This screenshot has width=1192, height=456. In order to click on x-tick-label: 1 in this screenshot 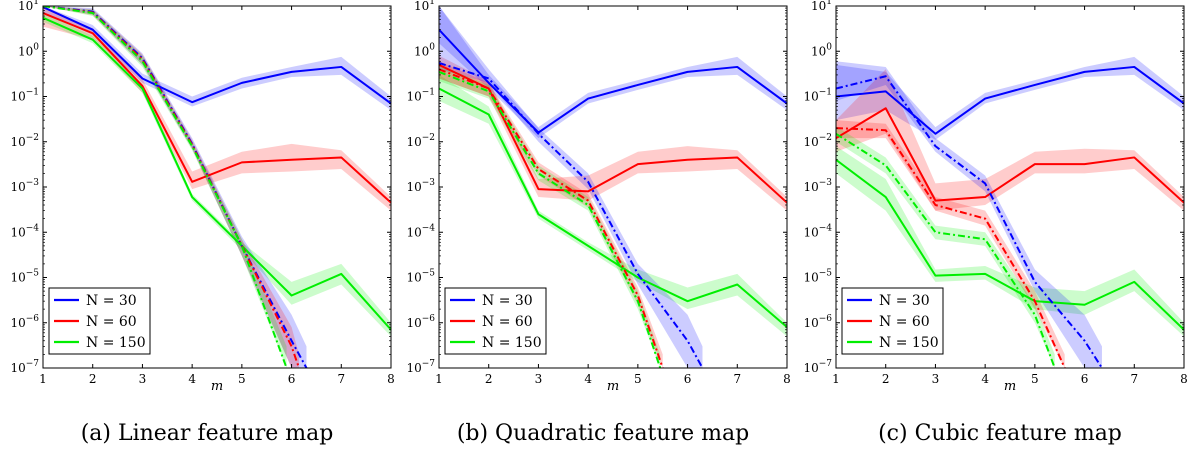, I will do `click(43, 379)`.